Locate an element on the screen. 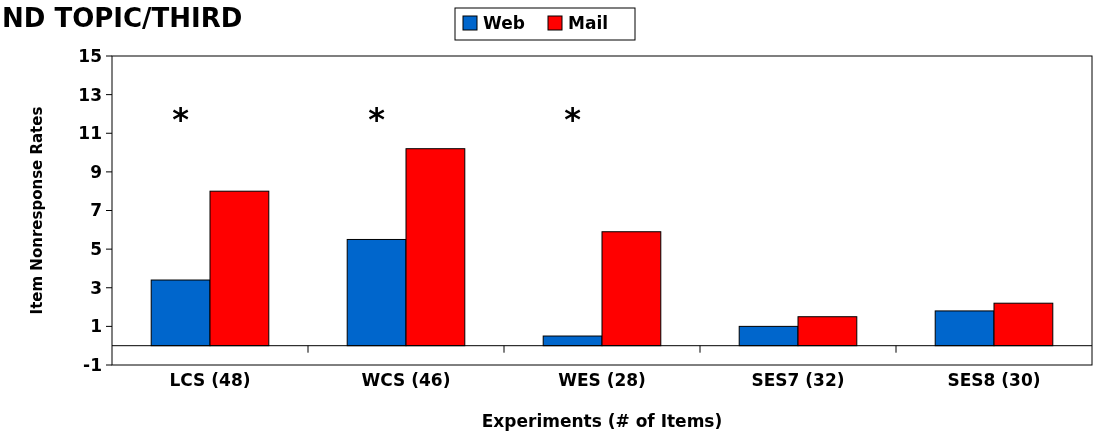 The width and height of the screenshot is (1095, 434). y-tick-label: 11 is located at coordinates (90, 133).